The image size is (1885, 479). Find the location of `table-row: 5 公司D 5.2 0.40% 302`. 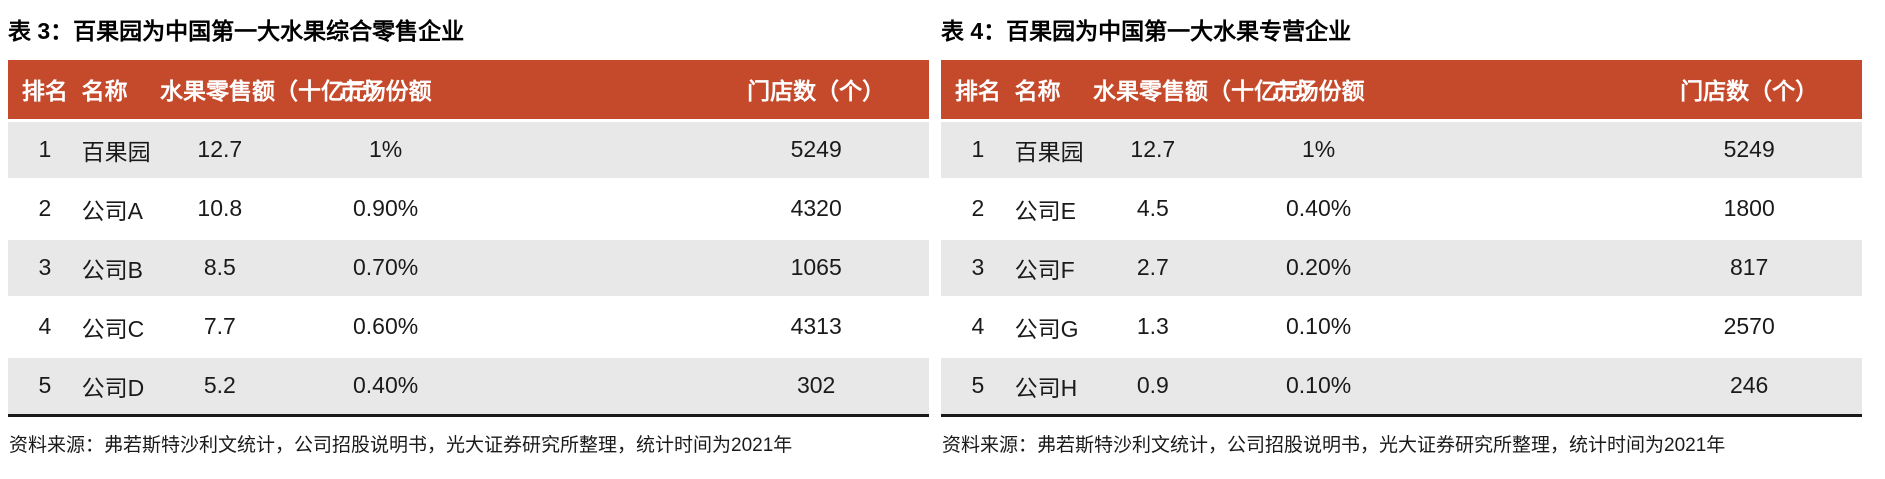

table-row: 5 公司D 5.2 0.40% 302 is located at coordinates (468, 384).